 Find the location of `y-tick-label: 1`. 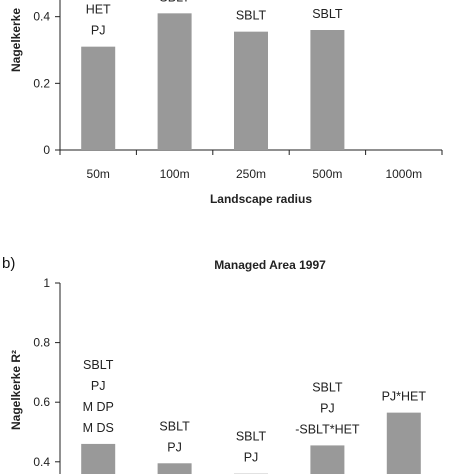

y-tick-label: 1 is located at coordinates (46, 283).